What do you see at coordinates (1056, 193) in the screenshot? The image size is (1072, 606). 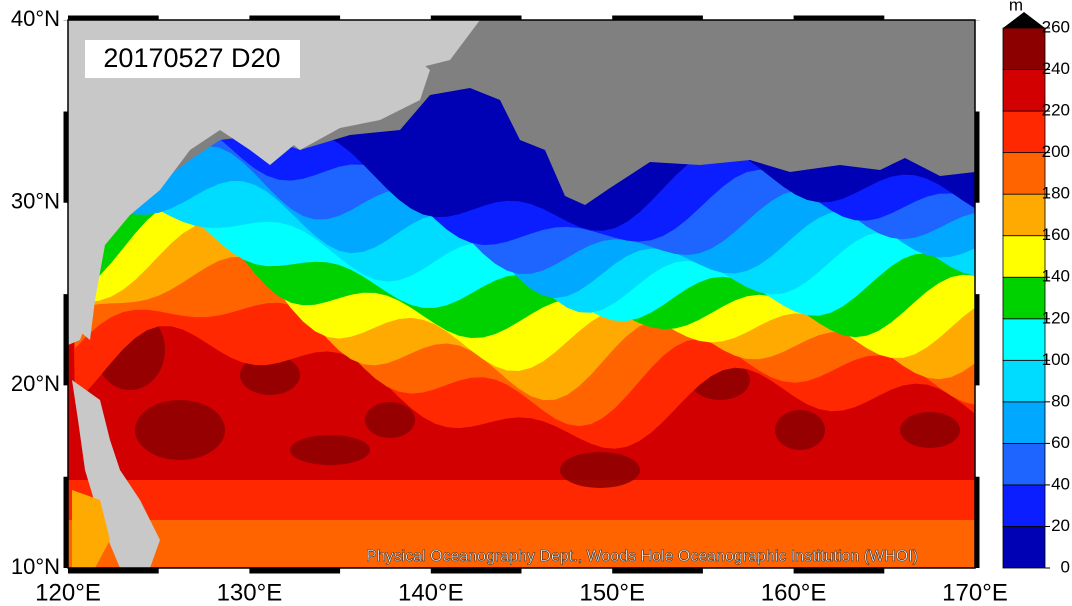 I see `colorbar-tick-label: 180` at bounding box center [1056, 193].